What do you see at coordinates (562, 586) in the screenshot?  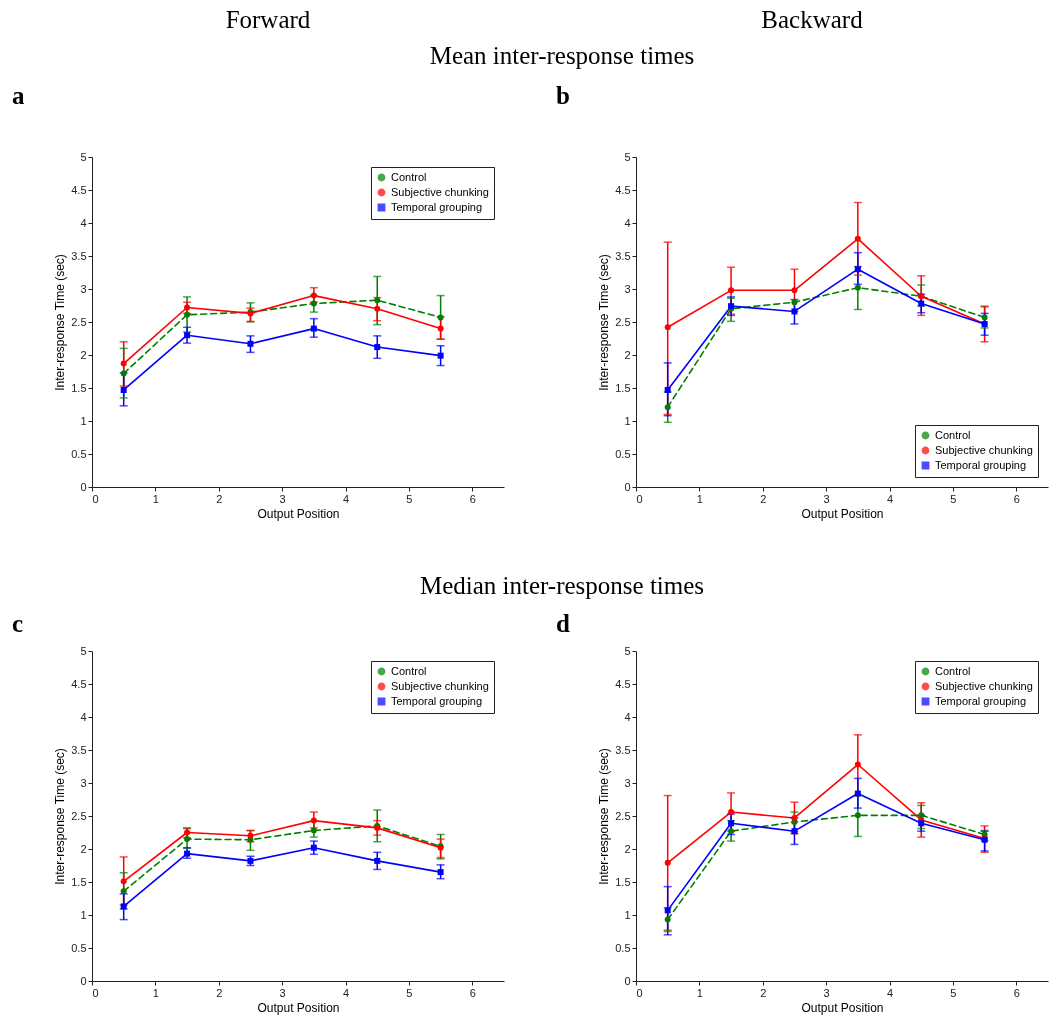 I see `text: Median inter-response times` at bounding box center [562, 586].